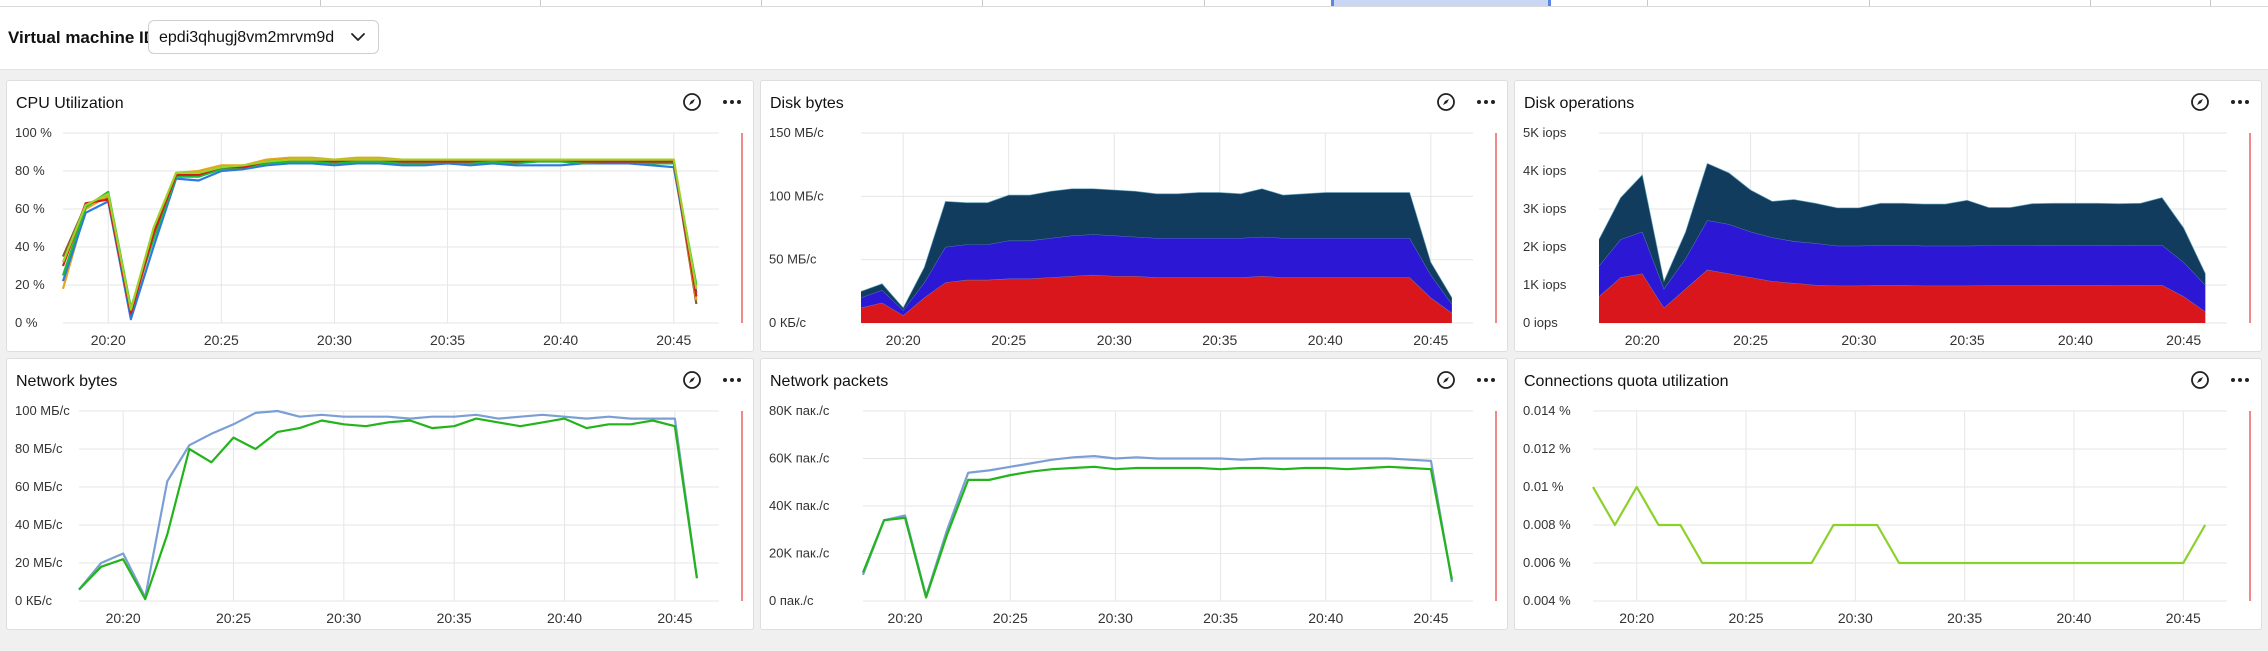  I want to click on y-tick-label: 0.01 %, so click(1543, 486).